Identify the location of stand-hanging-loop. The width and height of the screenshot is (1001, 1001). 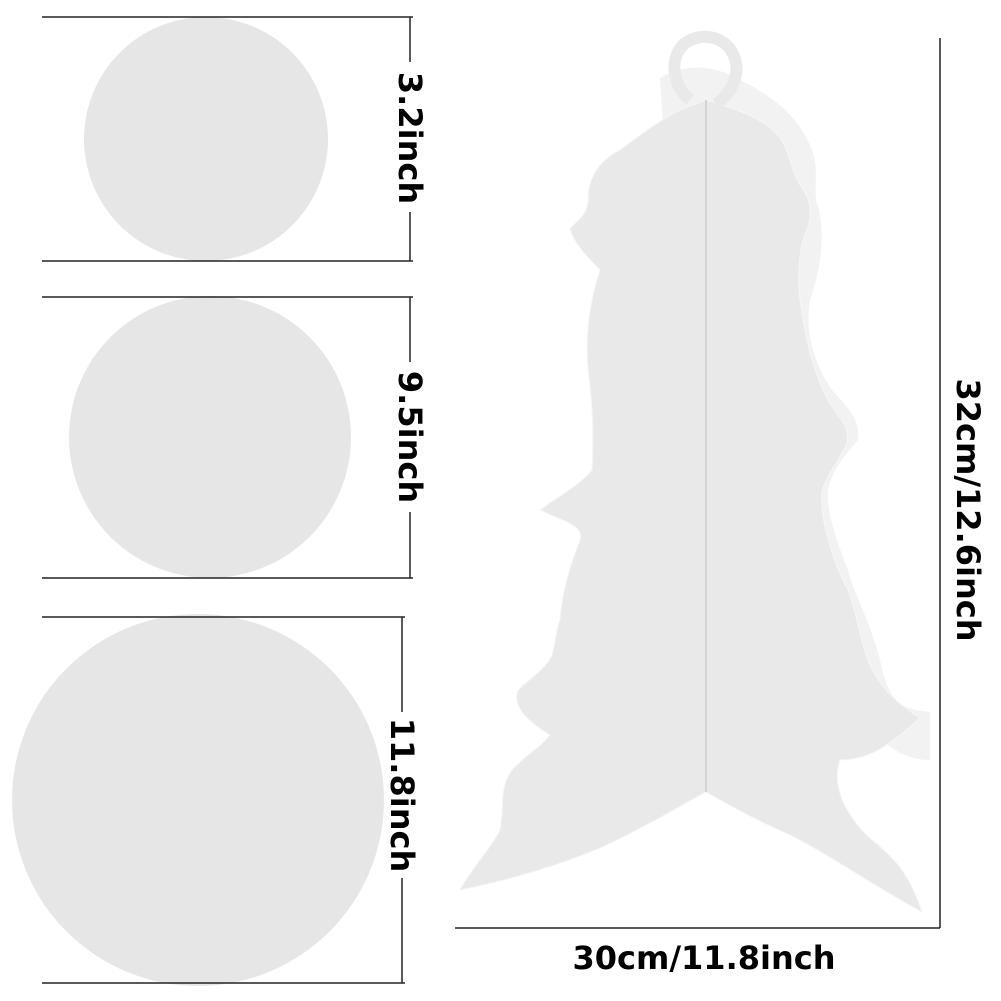
(705, 69).